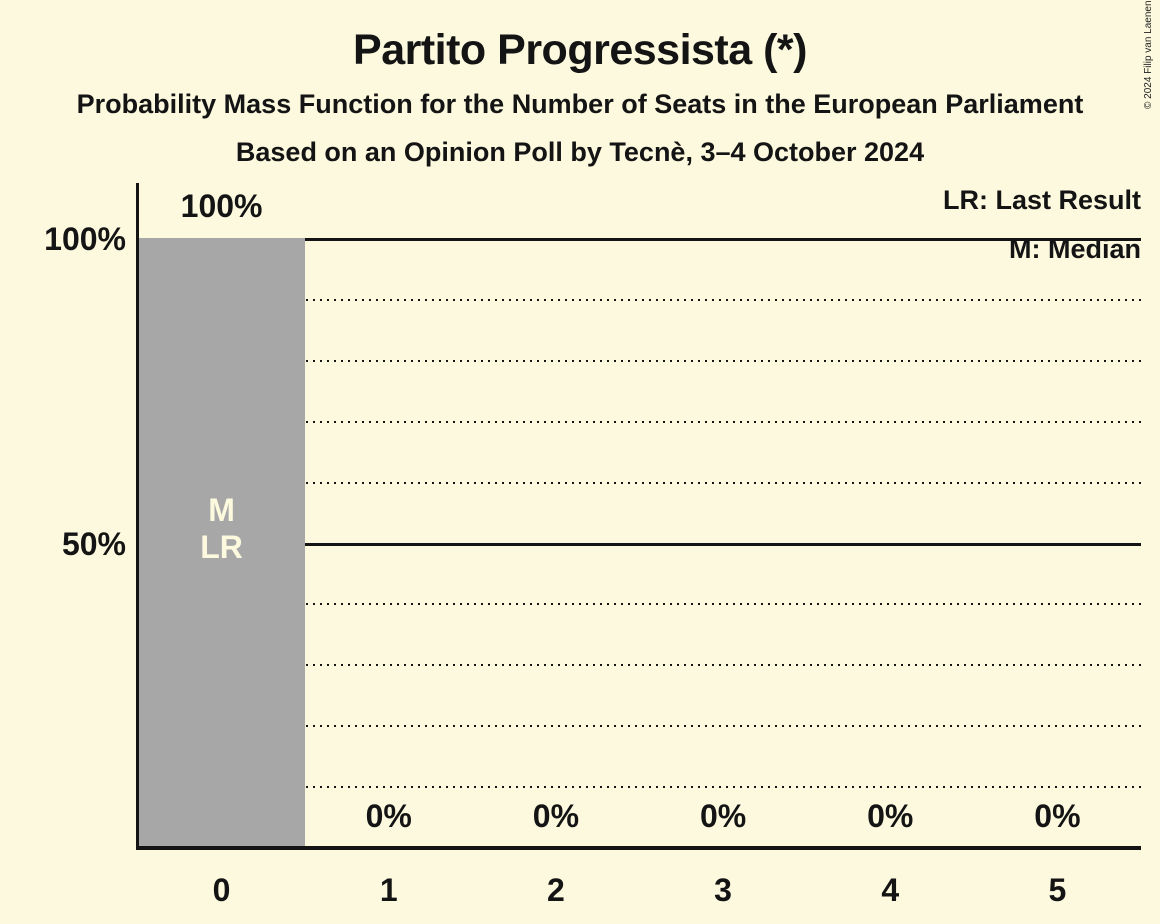 The width and height of the screenshot is (1160, 924). Describe the element at coordinates (388, 816) in the screenshot. I see `bar-value-label-1: 0%` at that location.